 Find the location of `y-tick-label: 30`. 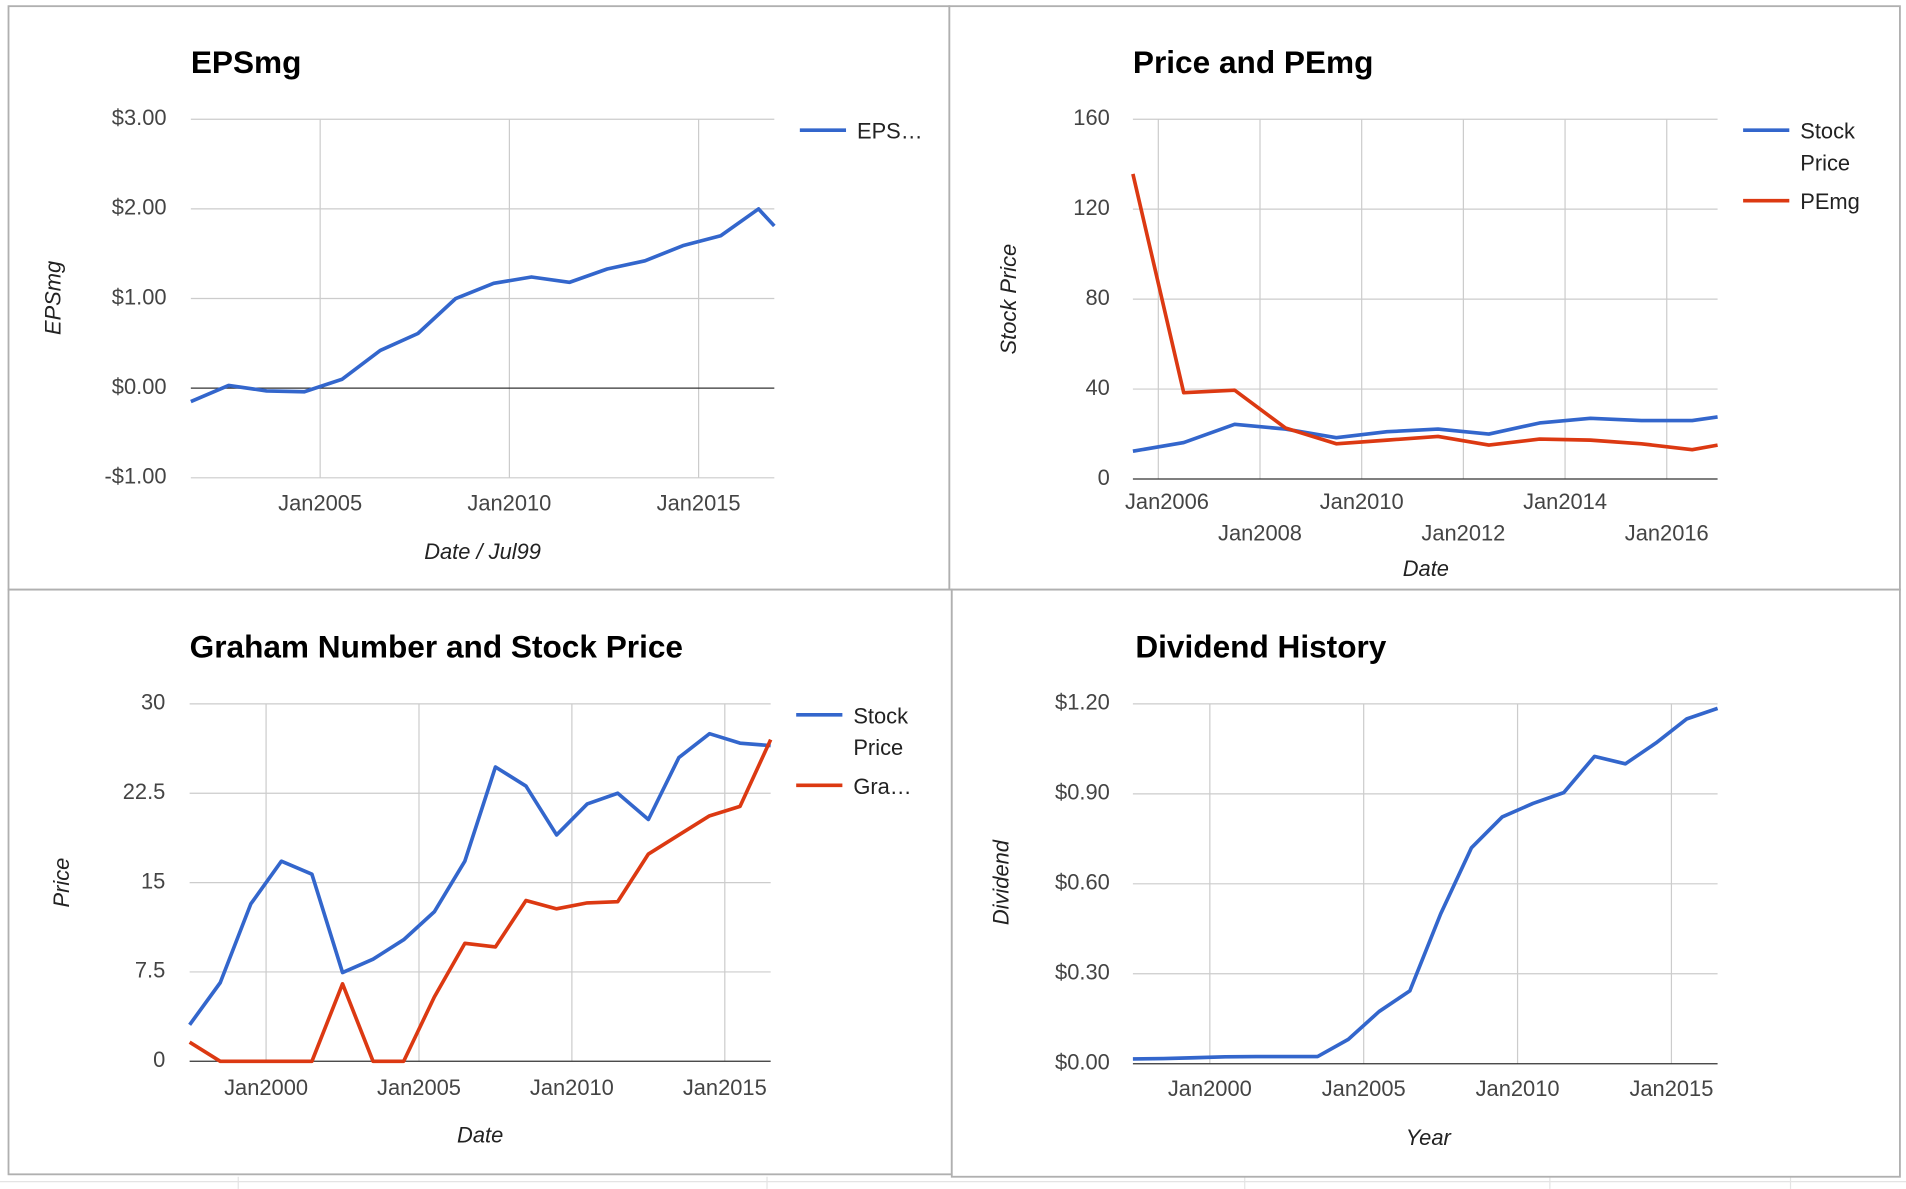

y-tick-label: 30 is located at coordinates (153, 702).